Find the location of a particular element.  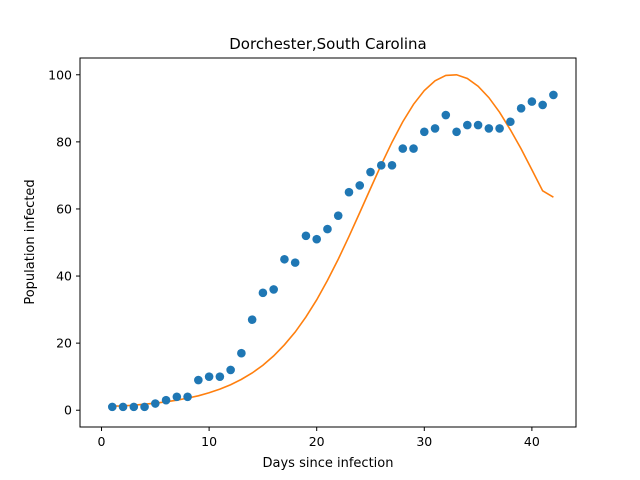

y-tick-label: 60 is located at coordinates (64, 208).